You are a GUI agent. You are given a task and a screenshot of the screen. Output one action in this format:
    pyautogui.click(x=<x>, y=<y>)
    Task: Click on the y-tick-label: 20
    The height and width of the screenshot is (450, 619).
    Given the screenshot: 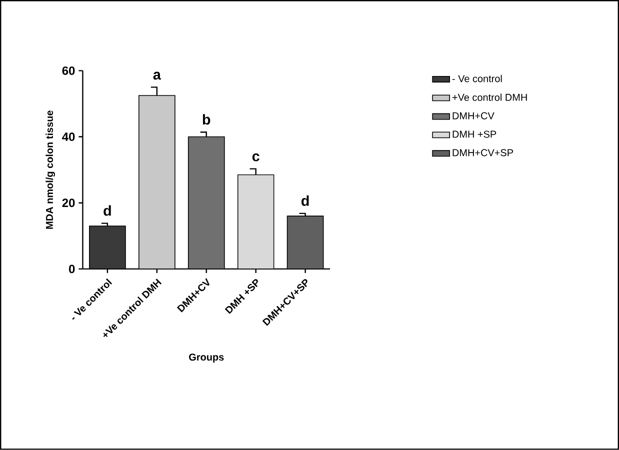 What is the action you would take?
    pyautogui.click(x=68, y=203)
    